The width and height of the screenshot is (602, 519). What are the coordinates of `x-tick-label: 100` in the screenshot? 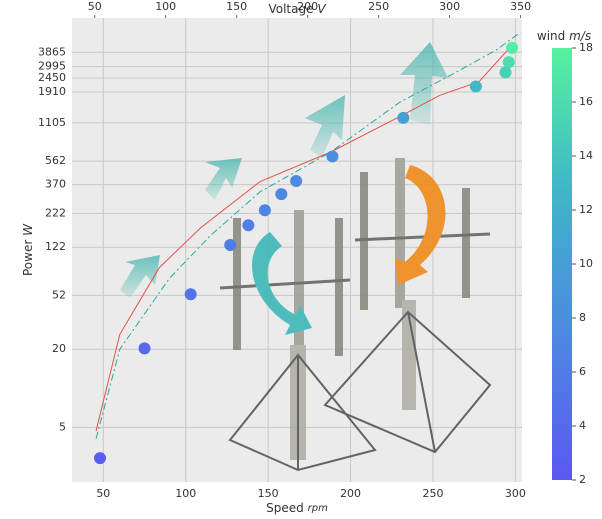 It's located at (185, 493).